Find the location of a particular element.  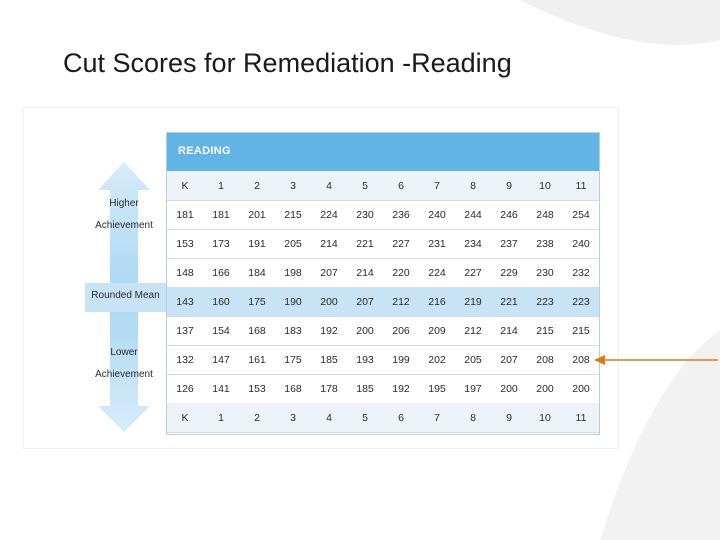

score-cell: 216 is located at coordinates (437, 301).